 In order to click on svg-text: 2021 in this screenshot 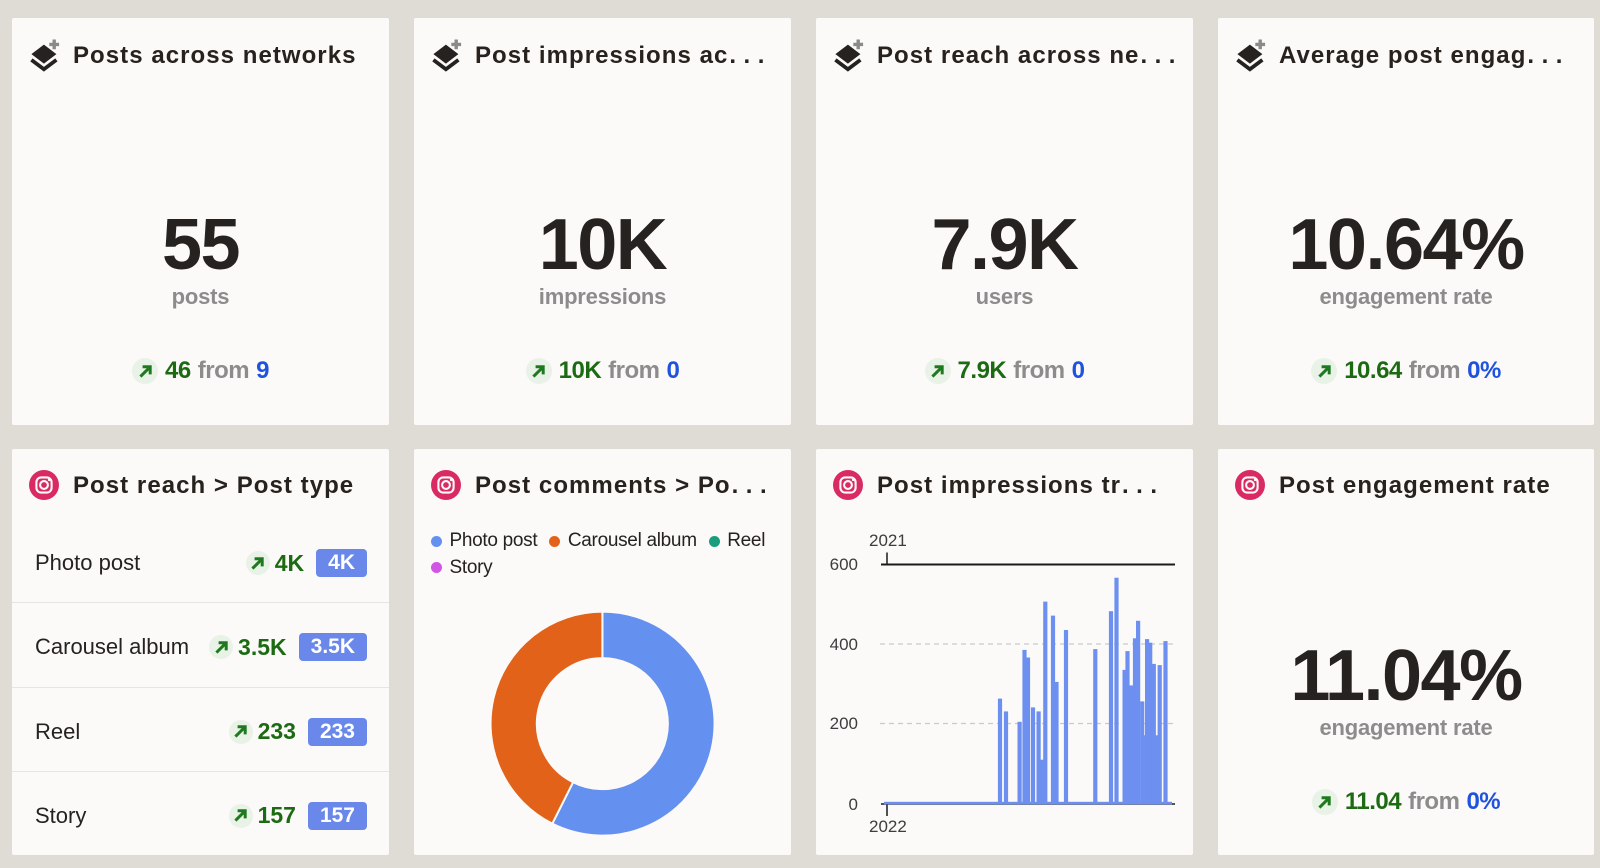, I will do `click(888, 540)`.